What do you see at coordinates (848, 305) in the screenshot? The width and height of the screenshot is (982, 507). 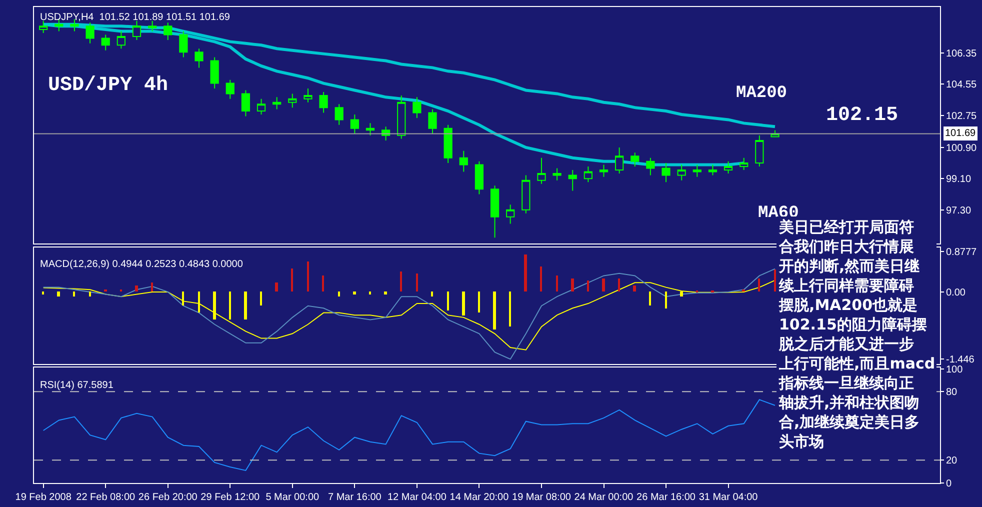 I see `annotation: 摆脱,MA200也就是` at bounding box center [848, 305].